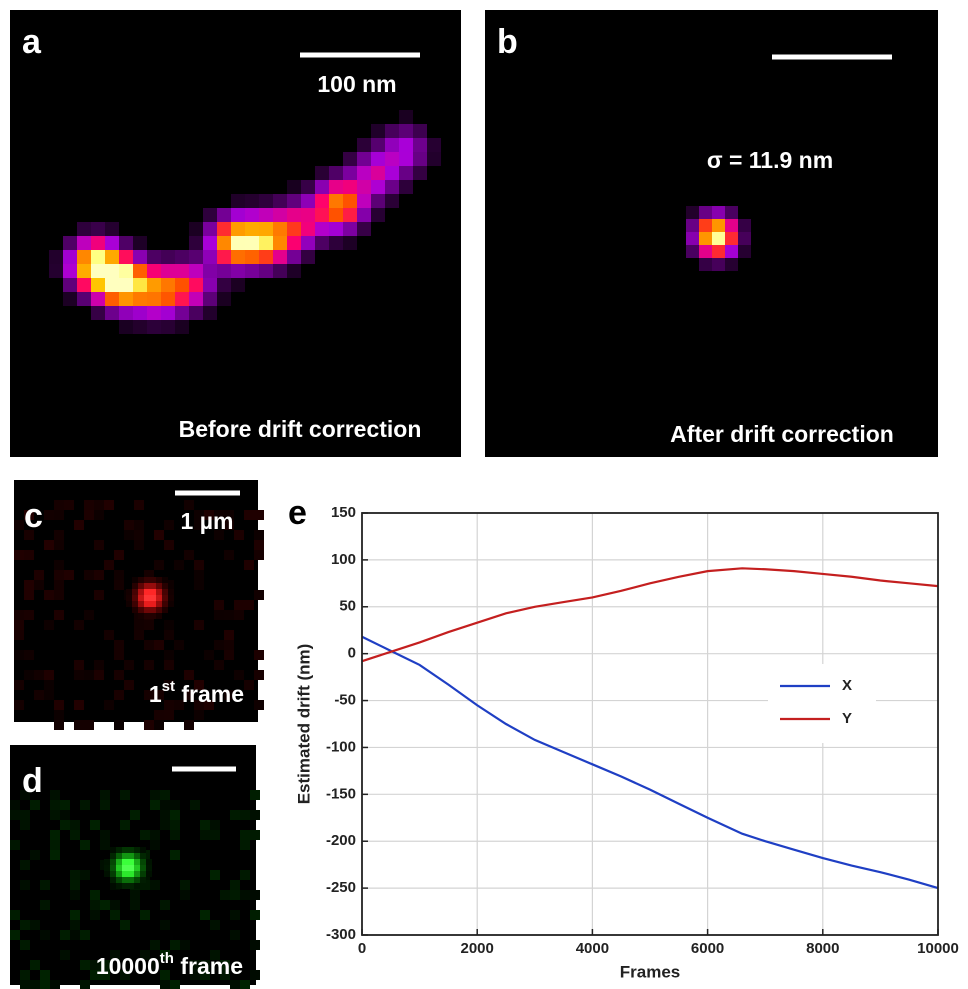  What do you see at coordinates (167, 958) in the screenshot?
I see `caption-sup: th` at bounding box center [167, 958].